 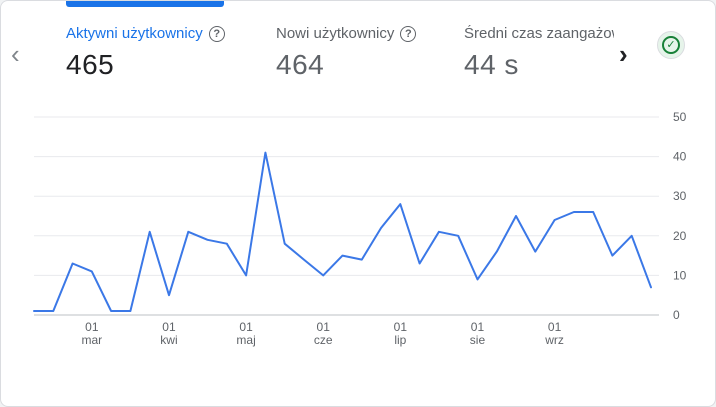 I want to click on check-circle-icon: ✓, so click(x=671, y=45).